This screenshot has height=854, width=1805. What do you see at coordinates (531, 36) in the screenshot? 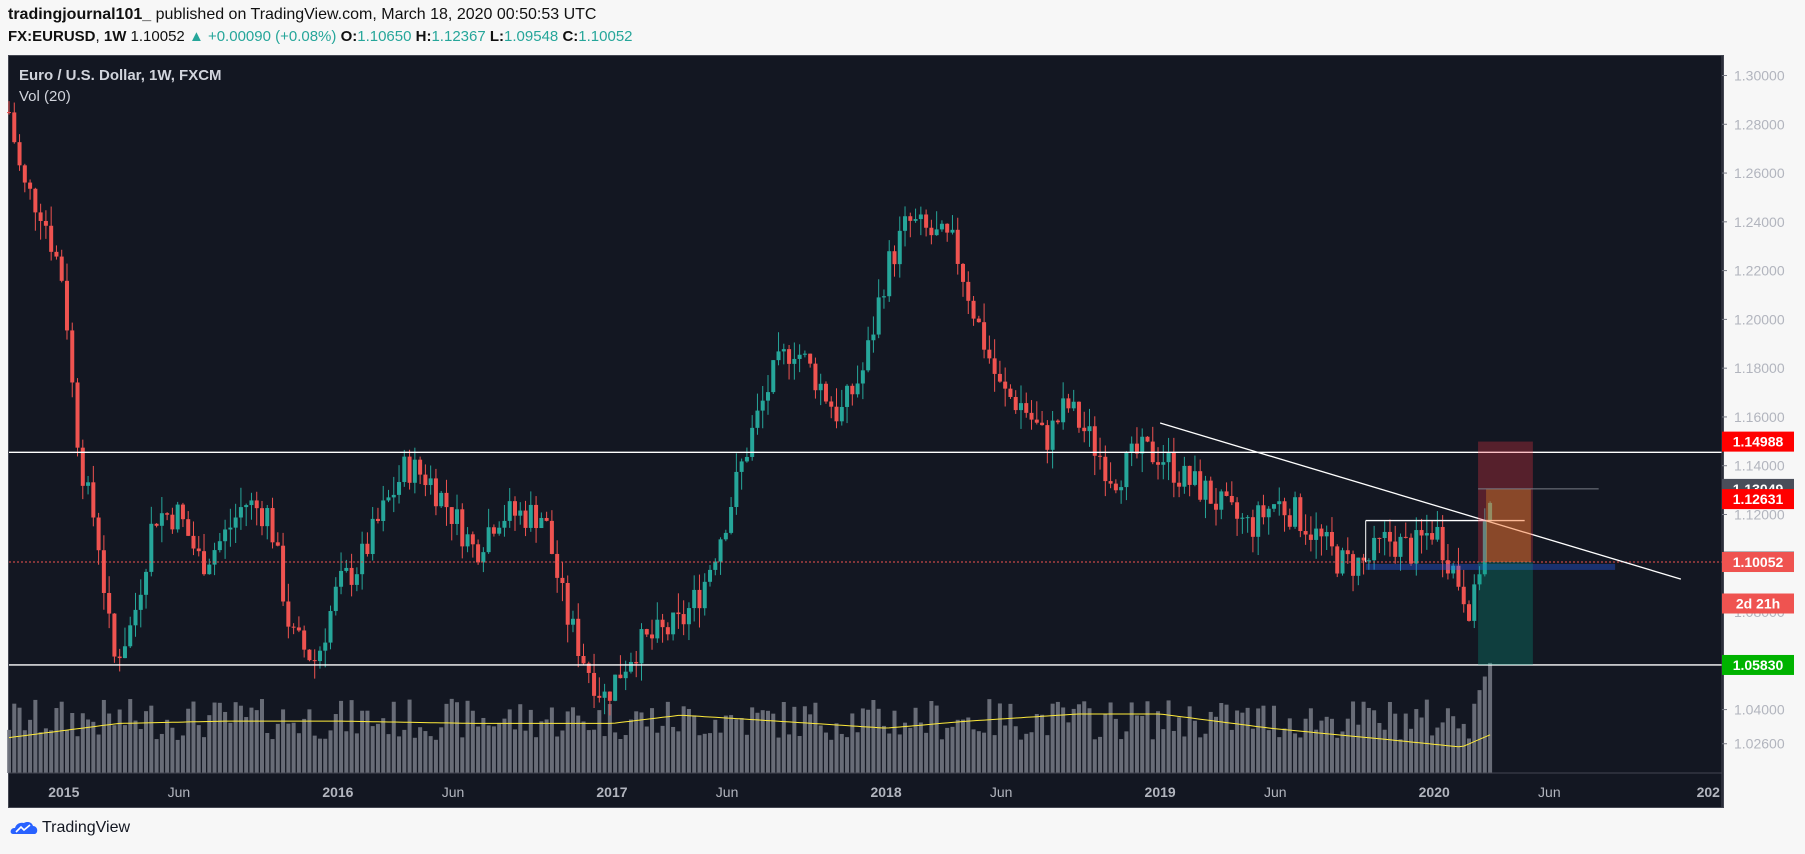
I see `low-value: 1.09548` at bounding box center [531, 36].